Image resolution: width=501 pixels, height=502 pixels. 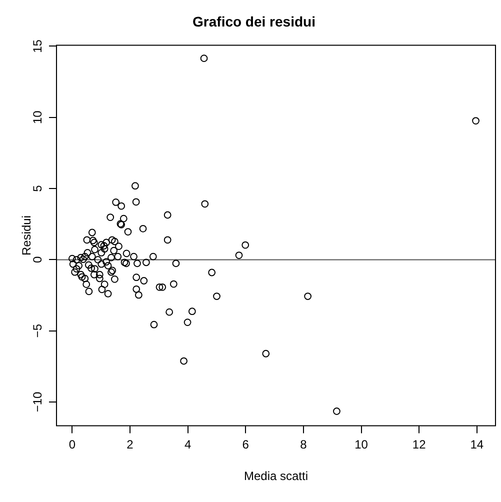 What do you see at coordinates (27, 235) in the screenshot?
I see `y-axis-title: Residui` at bounding box center [27, 235].